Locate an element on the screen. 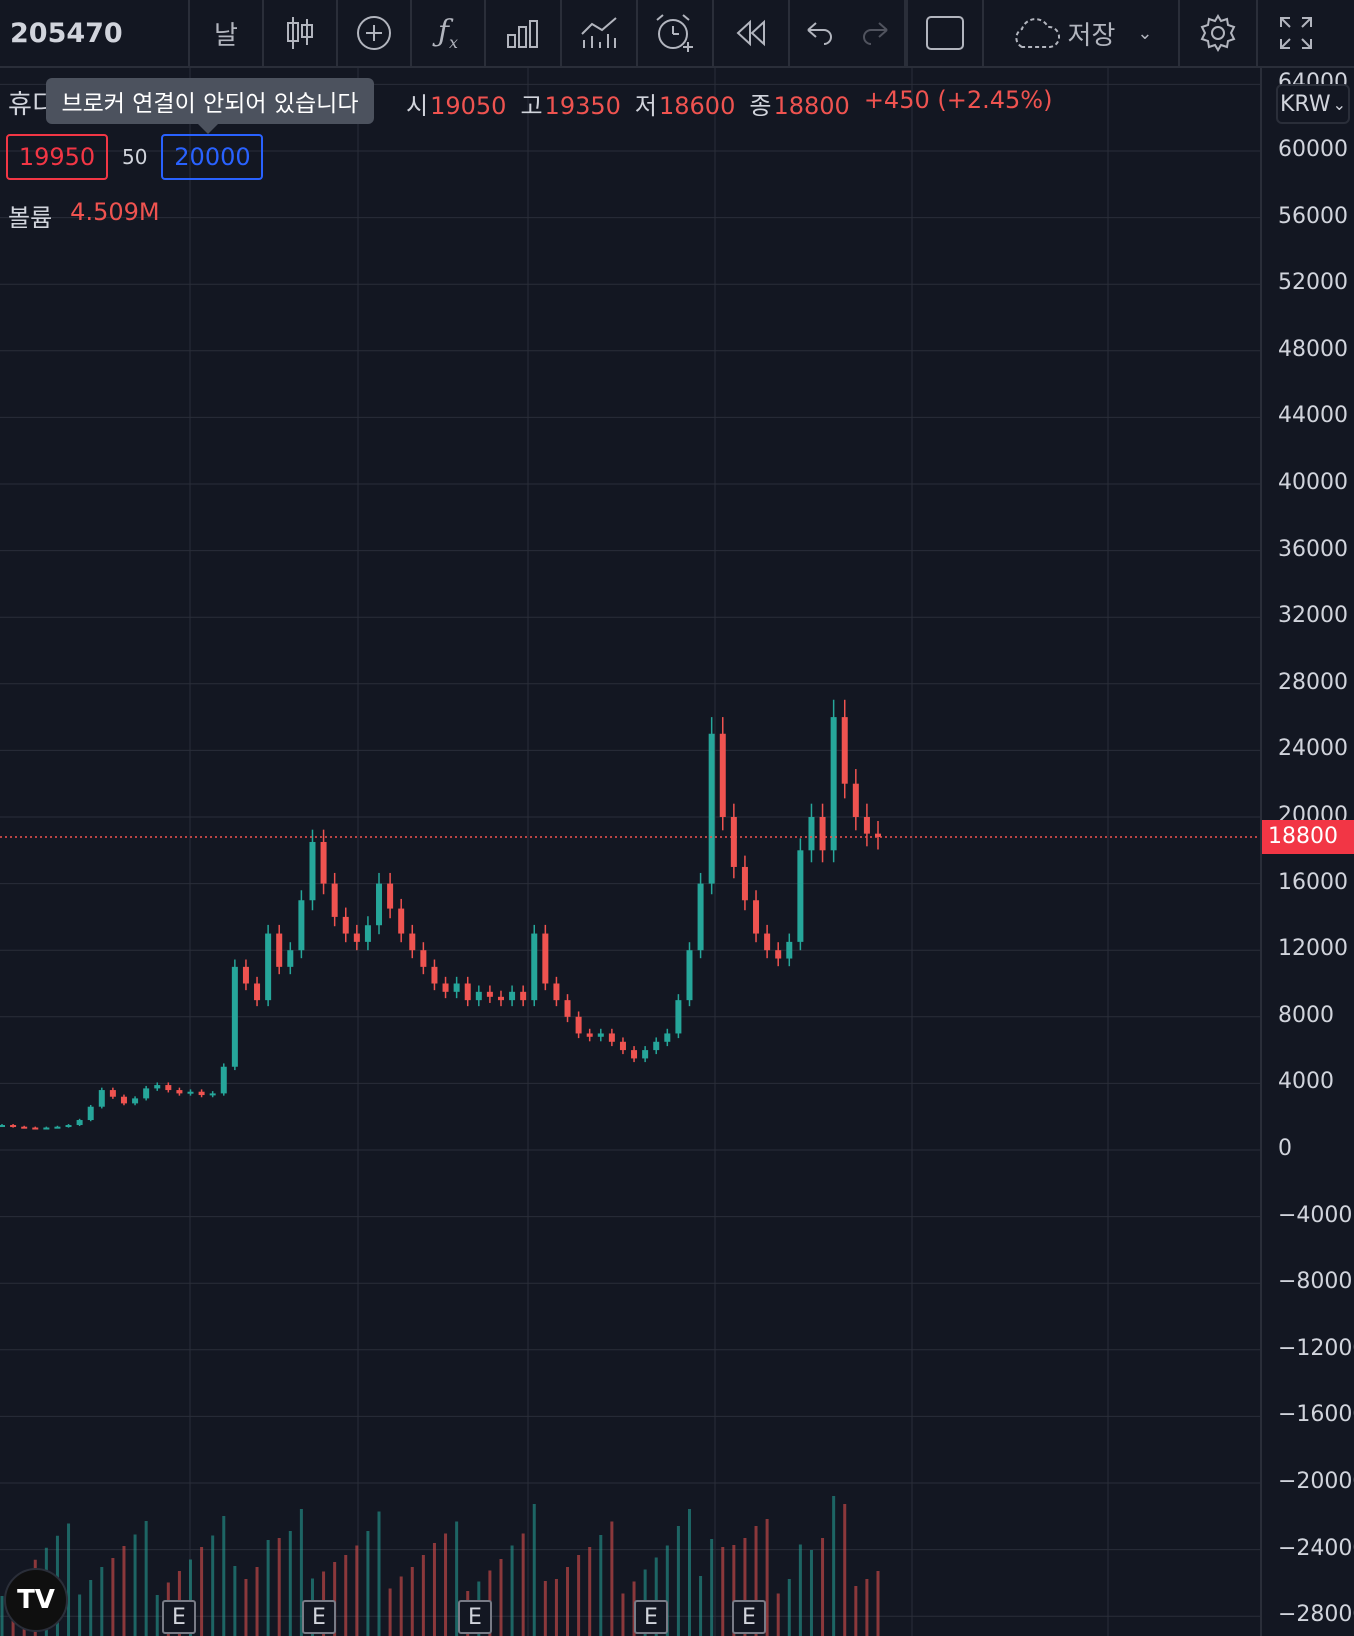  price-tick-label: 24000 is located at coordinates (1313, 749).